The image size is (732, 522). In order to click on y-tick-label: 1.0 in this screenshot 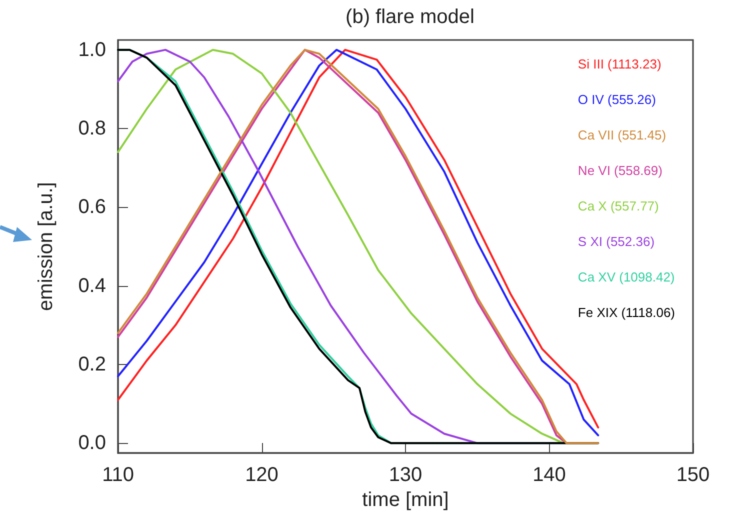, I will do `click(92, 49)`.